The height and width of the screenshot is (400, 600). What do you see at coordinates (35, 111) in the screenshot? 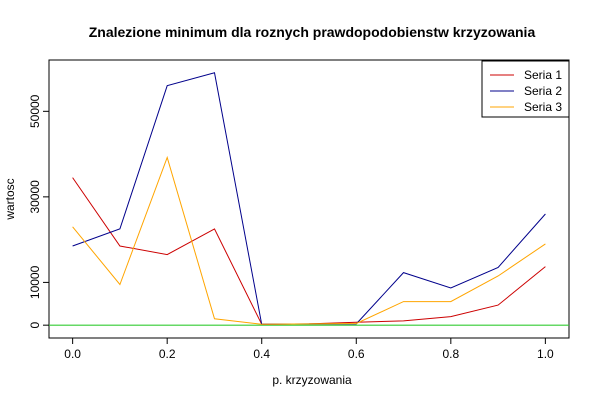
I see `y-tick-label: 50000` at bounding box center [35, 111].